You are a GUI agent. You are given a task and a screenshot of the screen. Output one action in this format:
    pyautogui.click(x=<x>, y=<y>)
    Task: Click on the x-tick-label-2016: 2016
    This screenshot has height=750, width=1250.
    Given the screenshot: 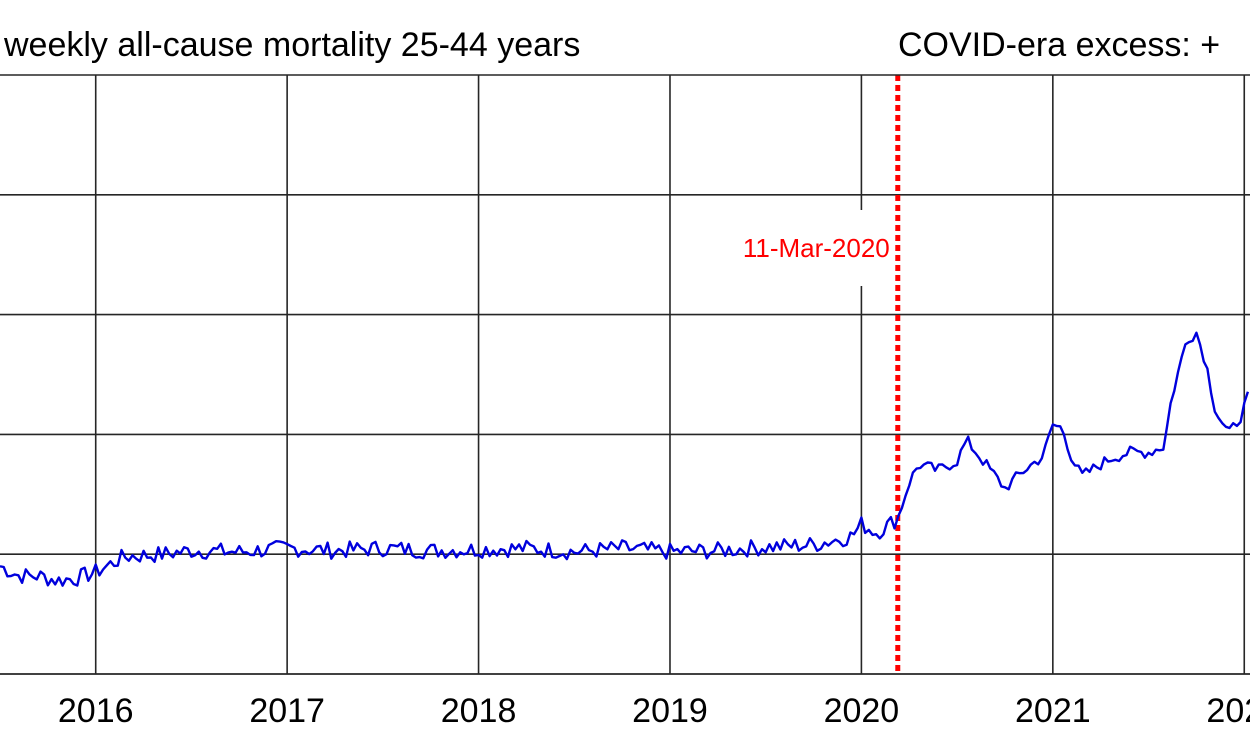 What is the action you would take?
    pyautogui.click(x=96, y=711)
    